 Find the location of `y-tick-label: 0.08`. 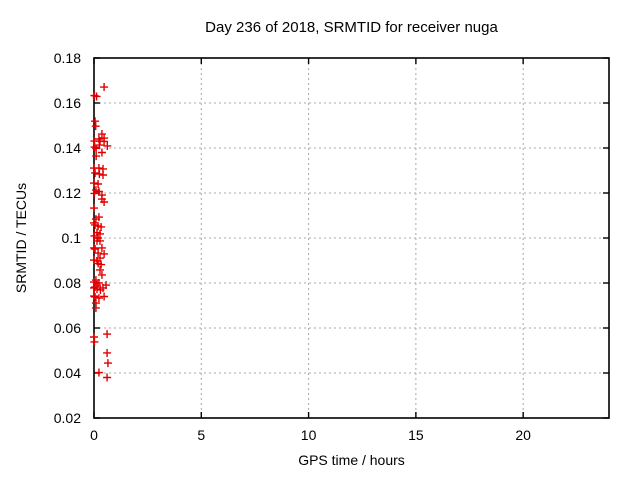

y-tick-label: 0.08 is located at coordinates (67, 283).